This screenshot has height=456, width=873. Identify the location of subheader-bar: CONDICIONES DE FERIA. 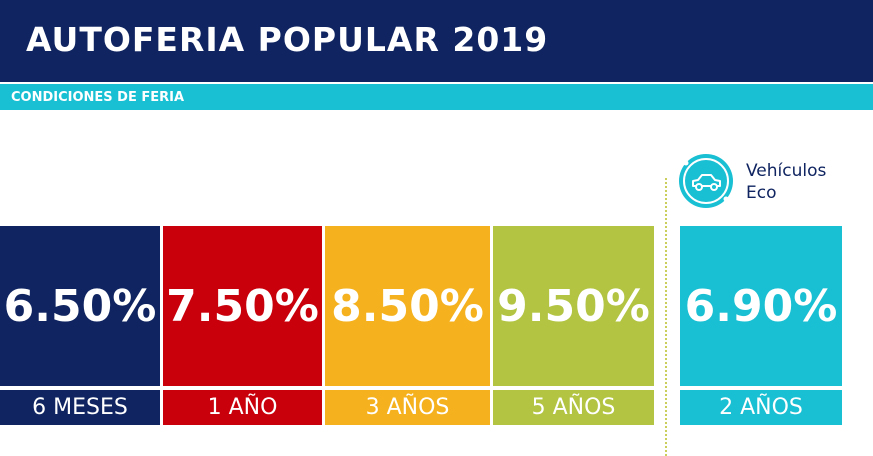
(436, 97).